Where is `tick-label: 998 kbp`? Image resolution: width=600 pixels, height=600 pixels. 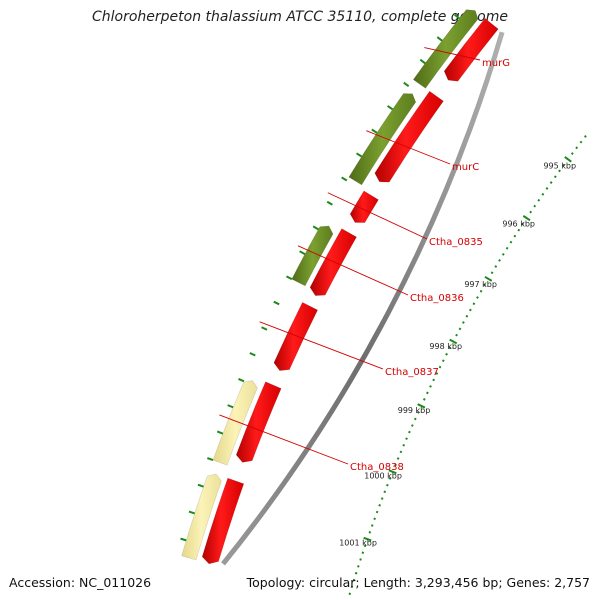
tick-label: 998 kbp is located at coordinates (445, 346).